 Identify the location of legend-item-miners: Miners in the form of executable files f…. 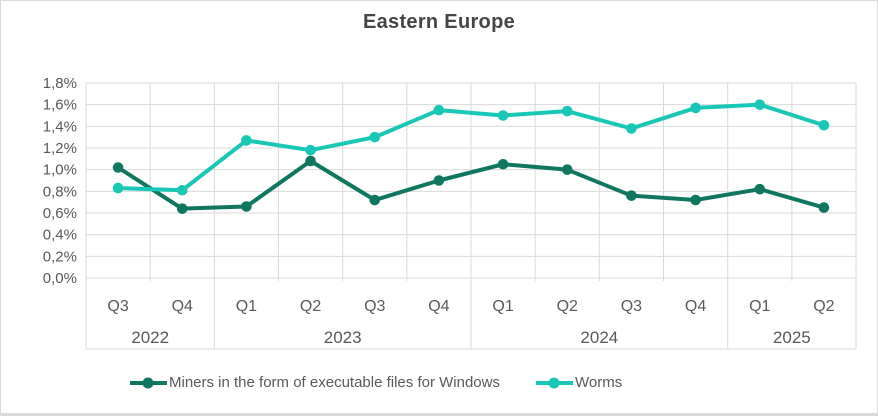
(315, 382).